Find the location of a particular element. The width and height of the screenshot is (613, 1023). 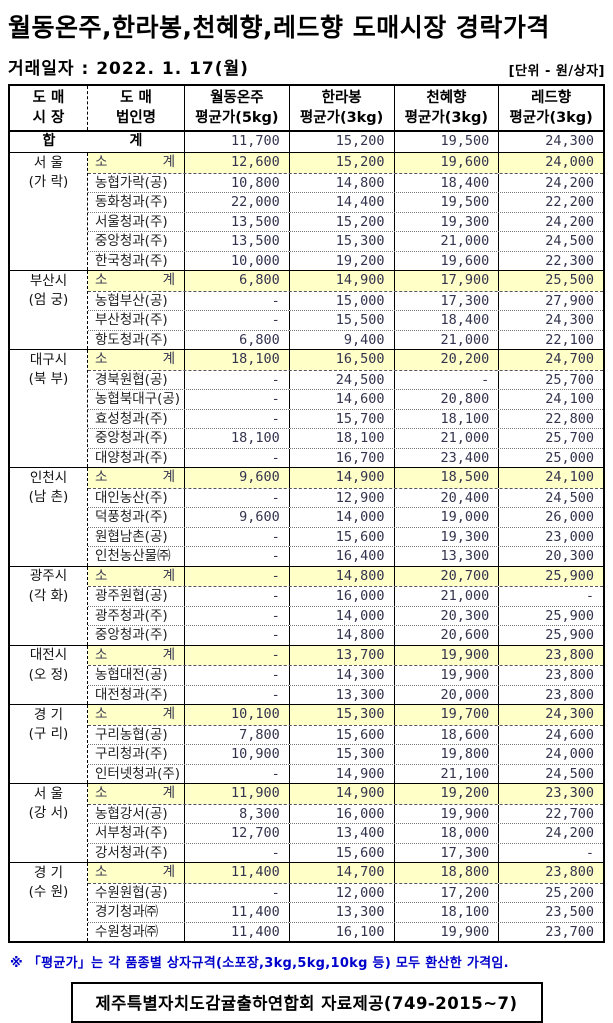

subtotal-row: 소 계 12,600 15,200 19,600 24,000 is located at coordinates (345, 163).